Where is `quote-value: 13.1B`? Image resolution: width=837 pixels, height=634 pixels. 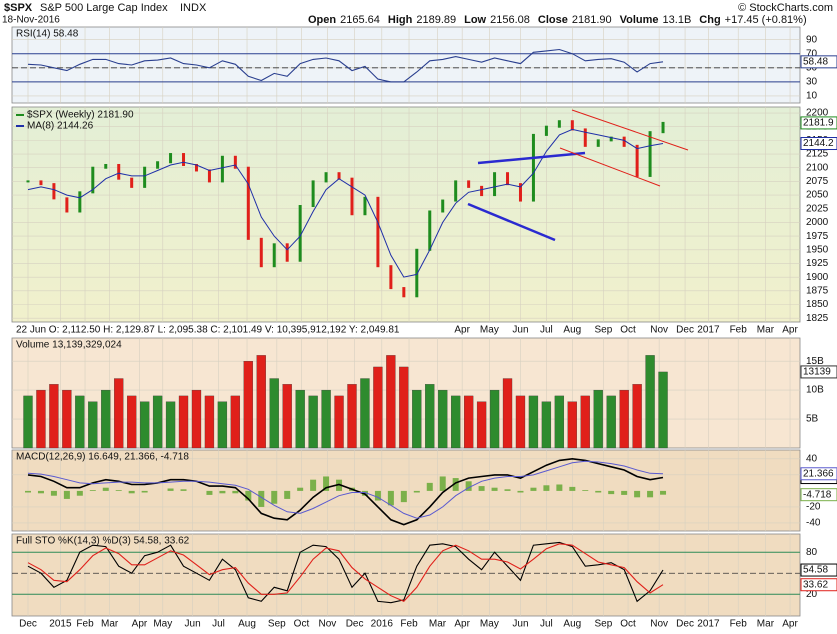 quote-value: 13.1B is located at coordinates (677, 20).